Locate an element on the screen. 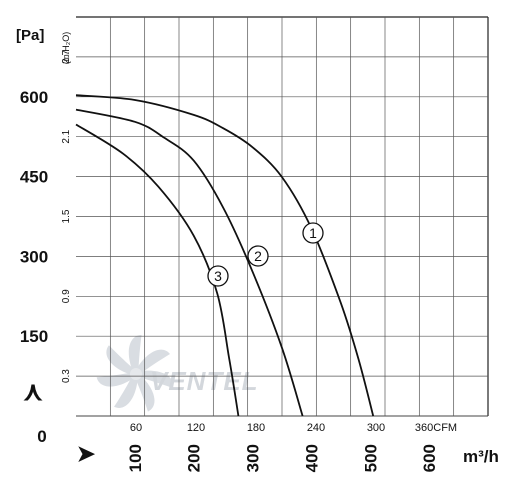  curve-marker-label-3: 3 is located at coordinates (218, 276).